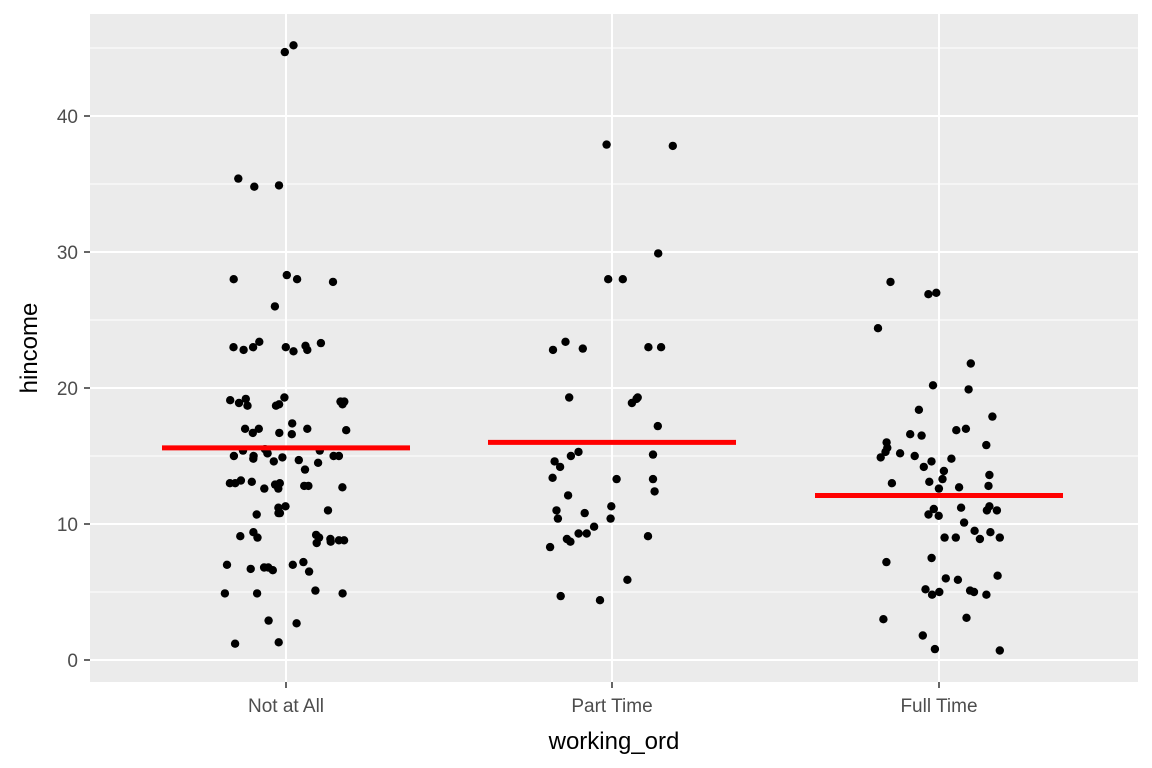  What do you see at coordinates (614, 741) in the screenshot?
I see `x-axis-title: working_ord` at bounding box center [614, 741].